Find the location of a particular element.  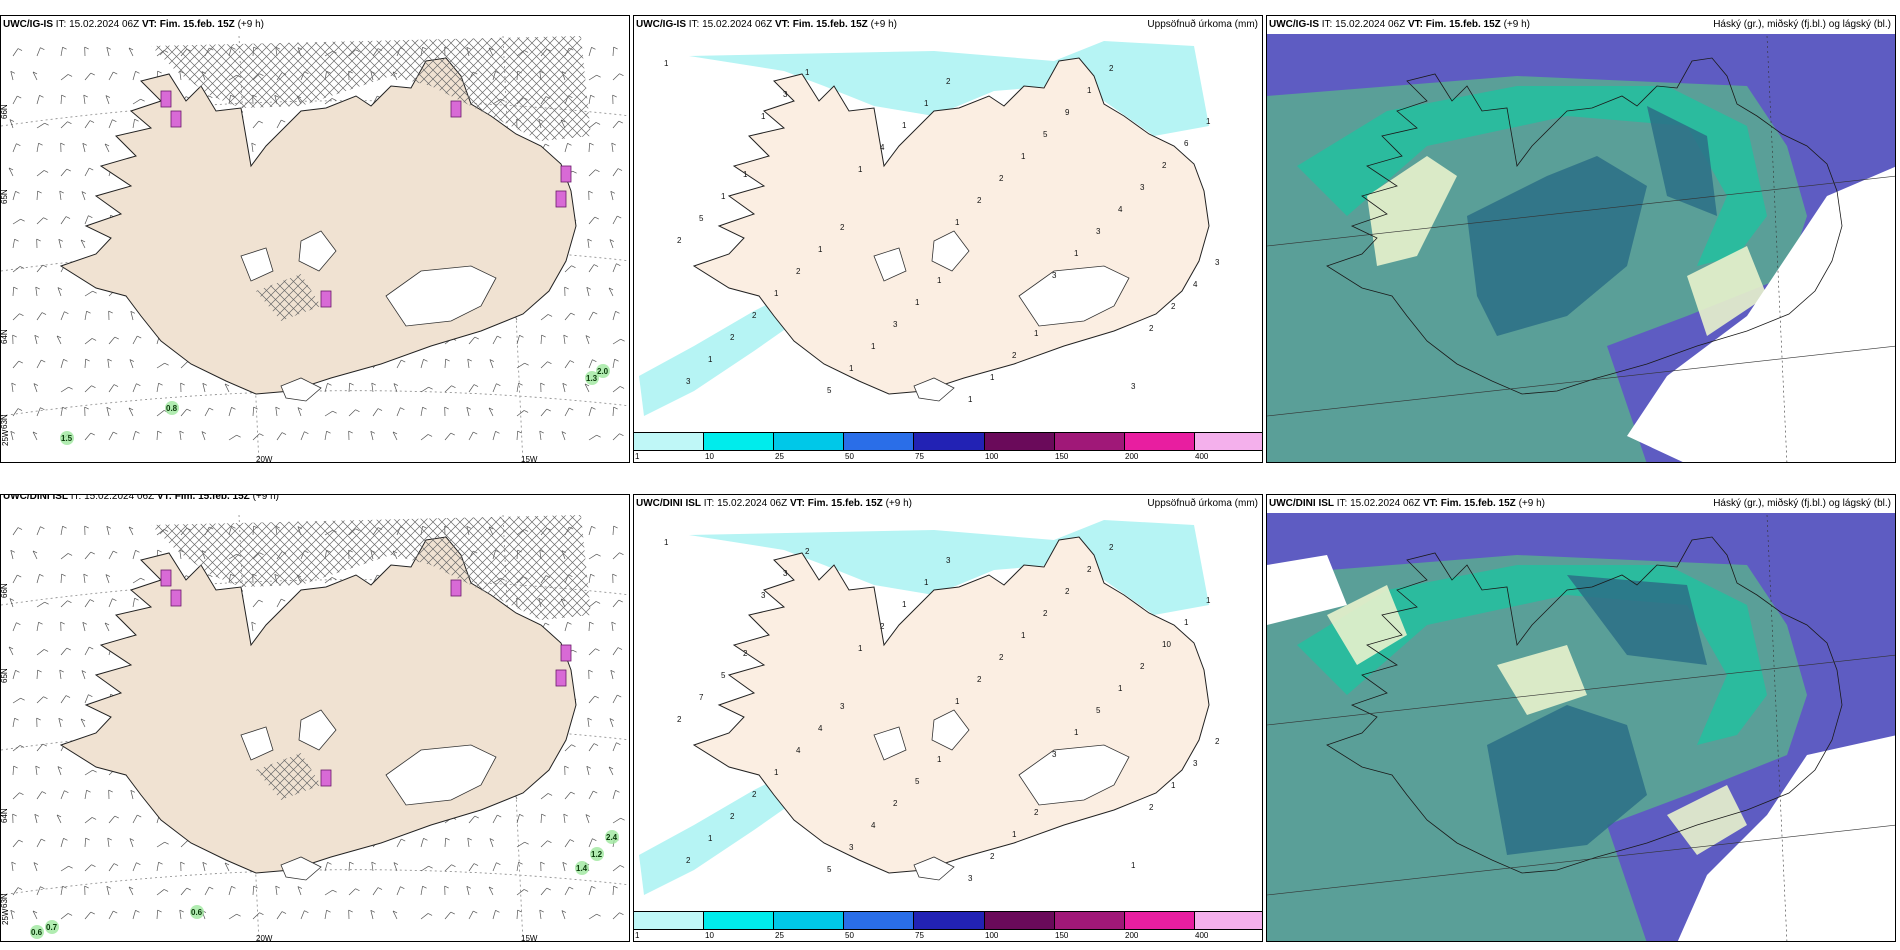

precip-value: 4 is located at coordinates (1195, 284).